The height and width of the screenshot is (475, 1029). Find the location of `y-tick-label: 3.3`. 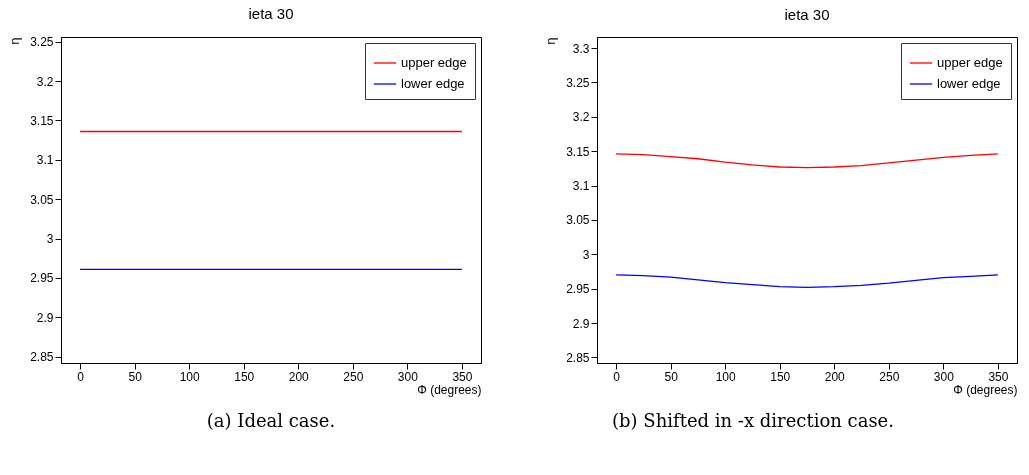

y-tick-label: 3.3 is located at coordinates (581, 48).